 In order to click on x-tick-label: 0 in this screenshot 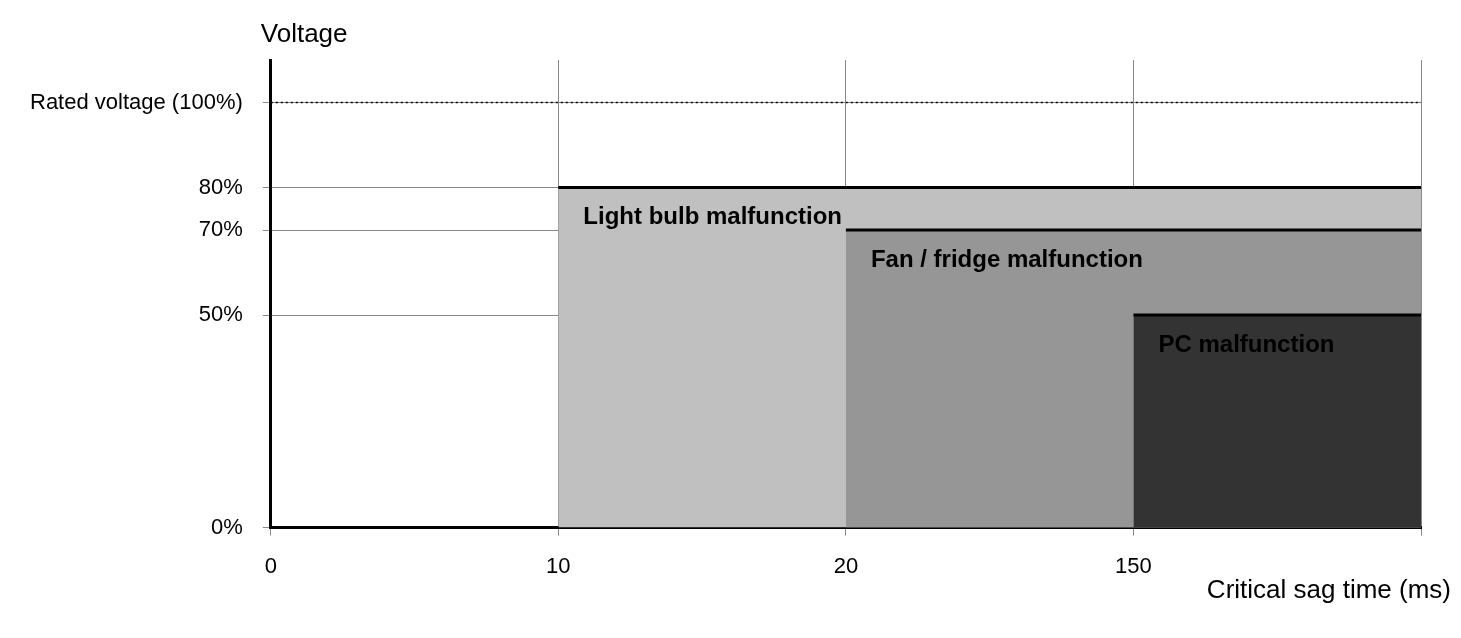, I will do `click(270, 565)`.